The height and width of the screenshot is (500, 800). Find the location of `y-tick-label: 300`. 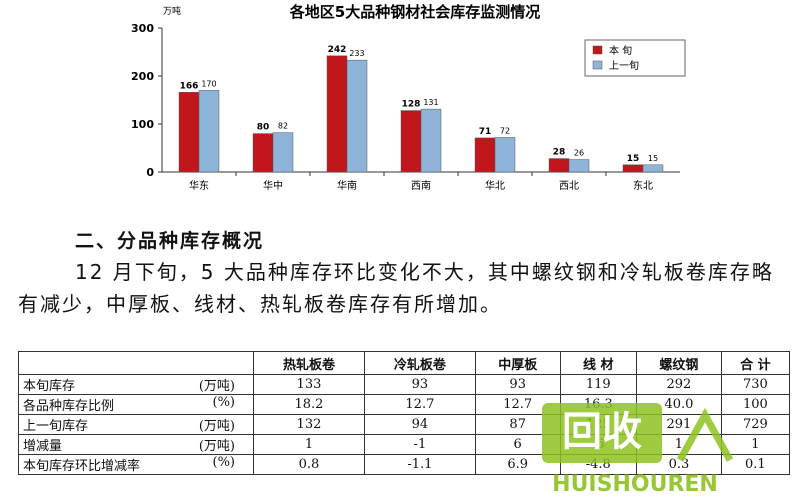

y-tick-label: 300 is located at coordinates (142, 28).